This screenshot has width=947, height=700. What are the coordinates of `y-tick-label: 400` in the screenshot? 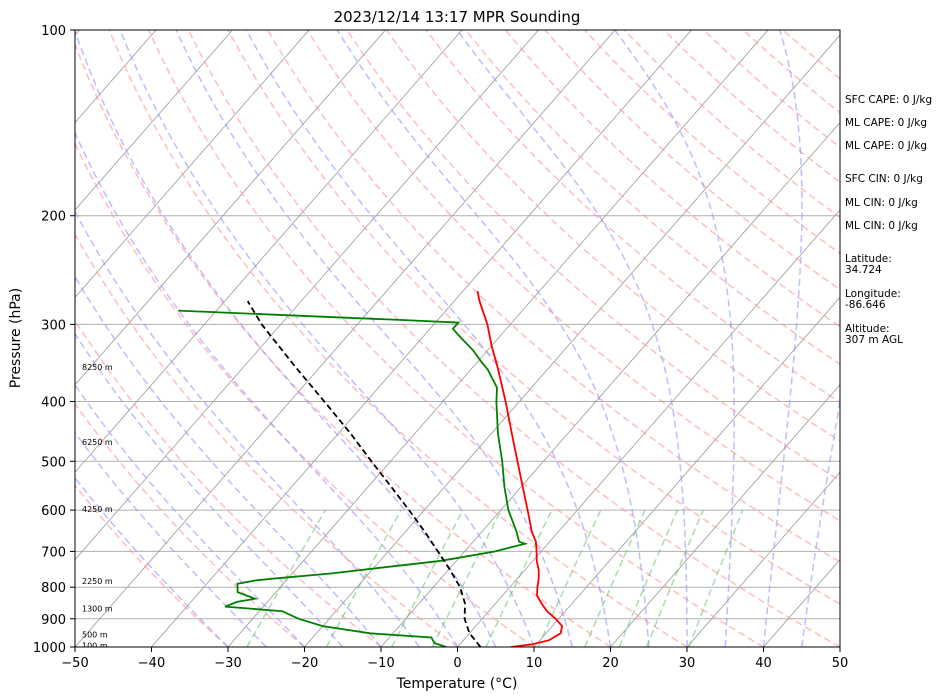 It's located at (53, 402).